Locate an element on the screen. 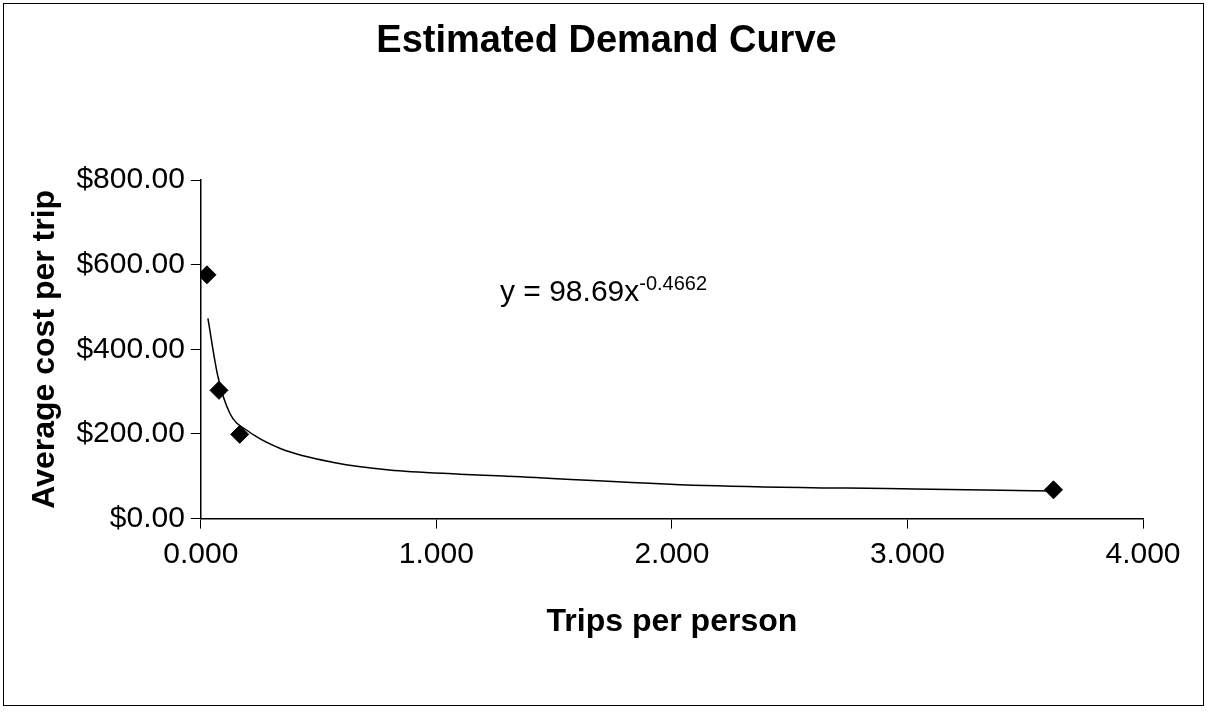 The image size is (1213, 715). x-axis-title: Trips per person is located at coordinates (672, 619).